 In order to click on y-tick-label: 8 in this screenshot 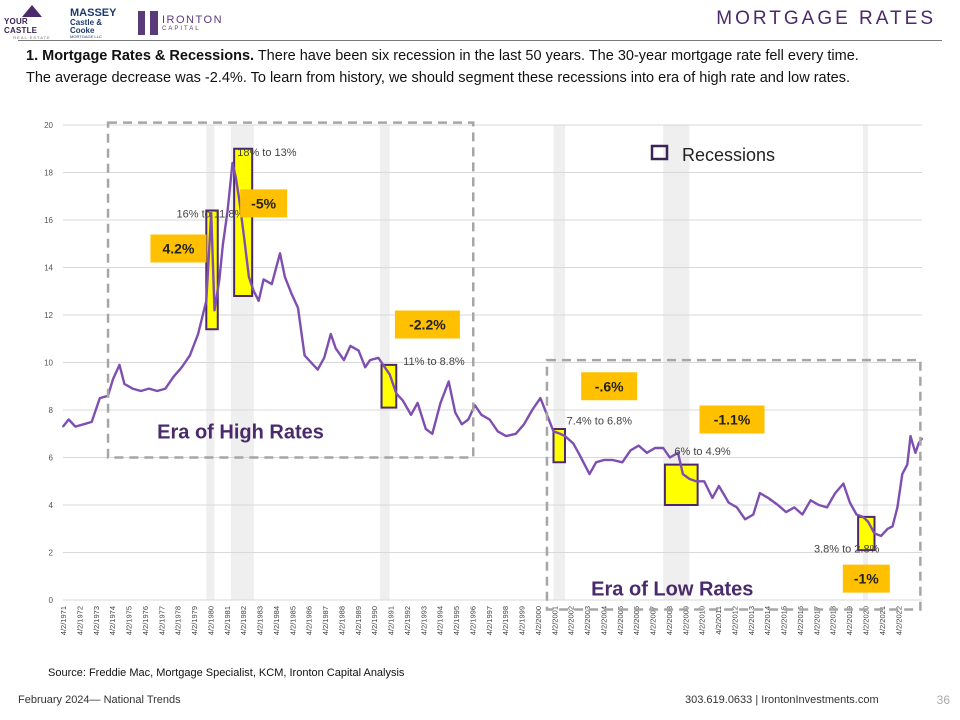, I will do `click(51, 410)`.